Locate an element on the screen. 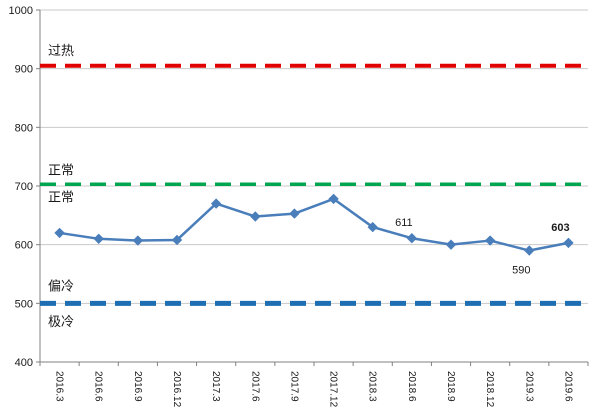  x-axis-label: 2019.3 is located at coordinates (528, 386).